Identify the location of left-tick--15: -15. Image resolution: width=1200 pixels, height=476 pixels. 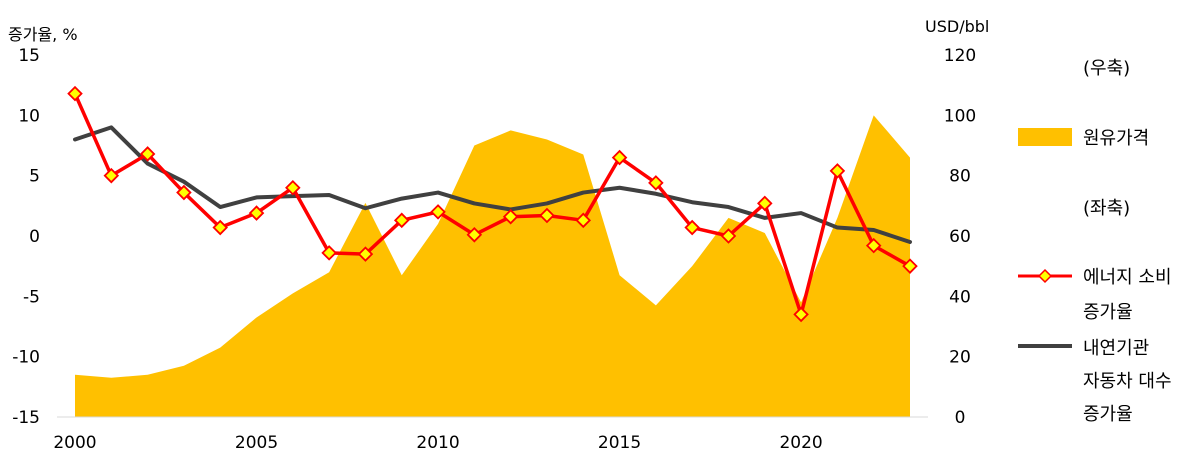
(26, 418).